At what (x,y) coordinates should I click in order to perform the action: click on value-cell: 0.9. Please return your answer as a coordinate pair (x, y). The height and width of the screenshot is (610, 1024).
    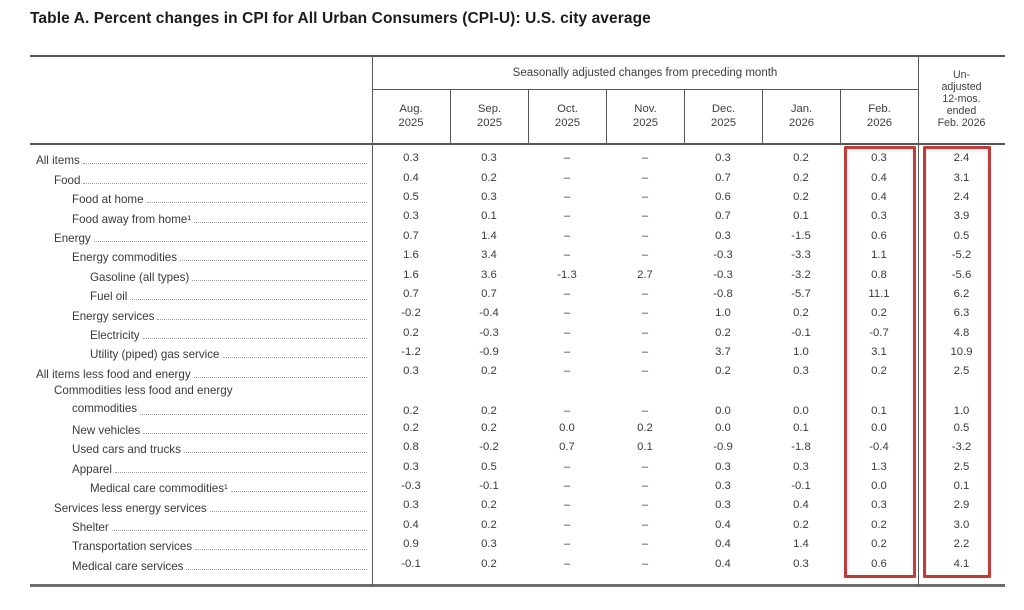
    Looking at the image, I should click on (411, 544).